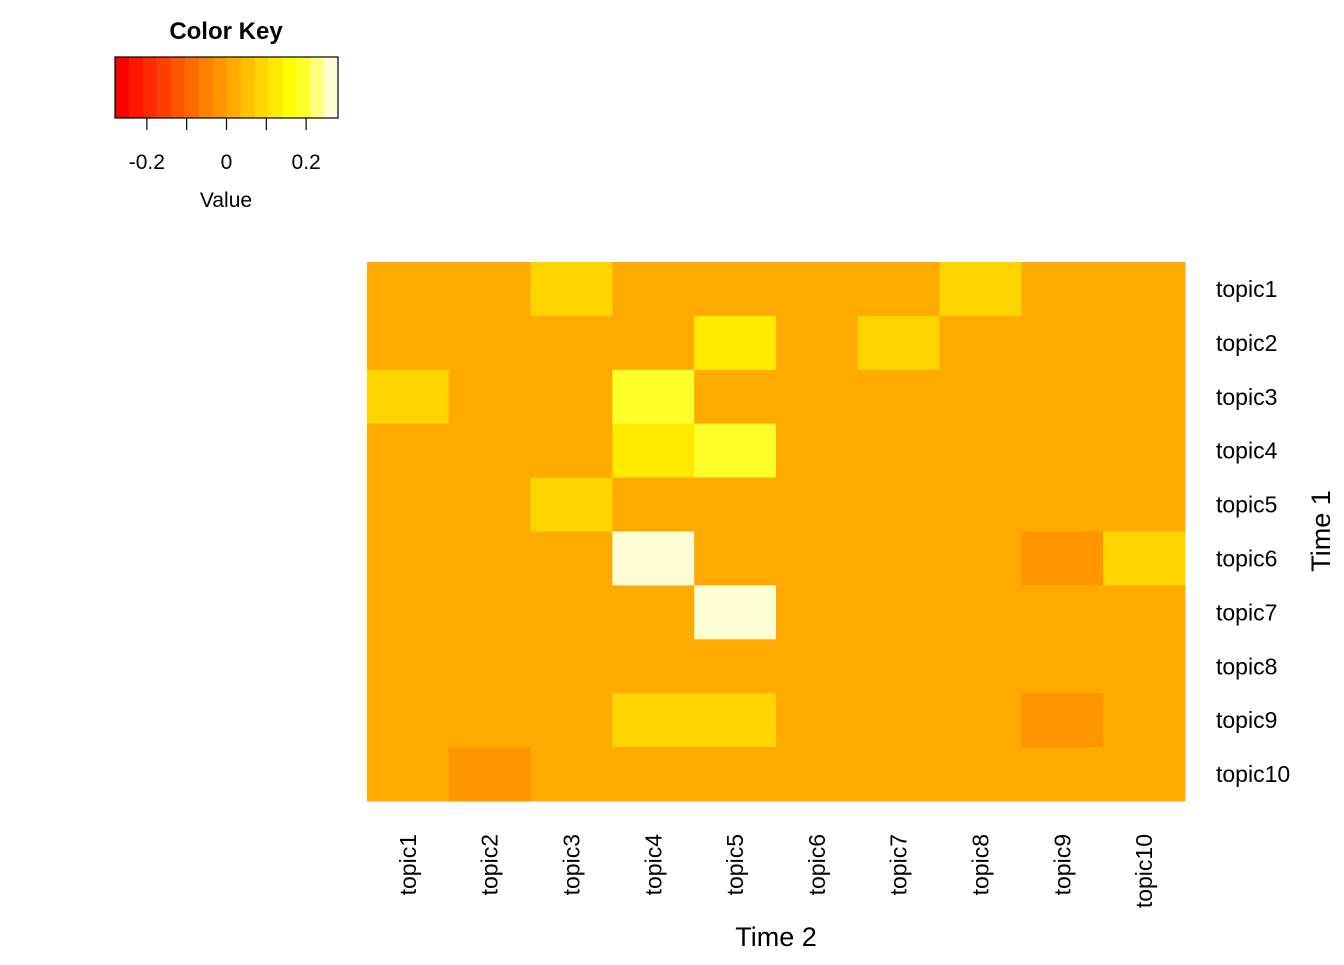 Image resolution: width=1344 pixels, height=965 pixels. Describe the element at coordinates (1144, 871) in the screenshot. I see `column-label: topic10` at that location.